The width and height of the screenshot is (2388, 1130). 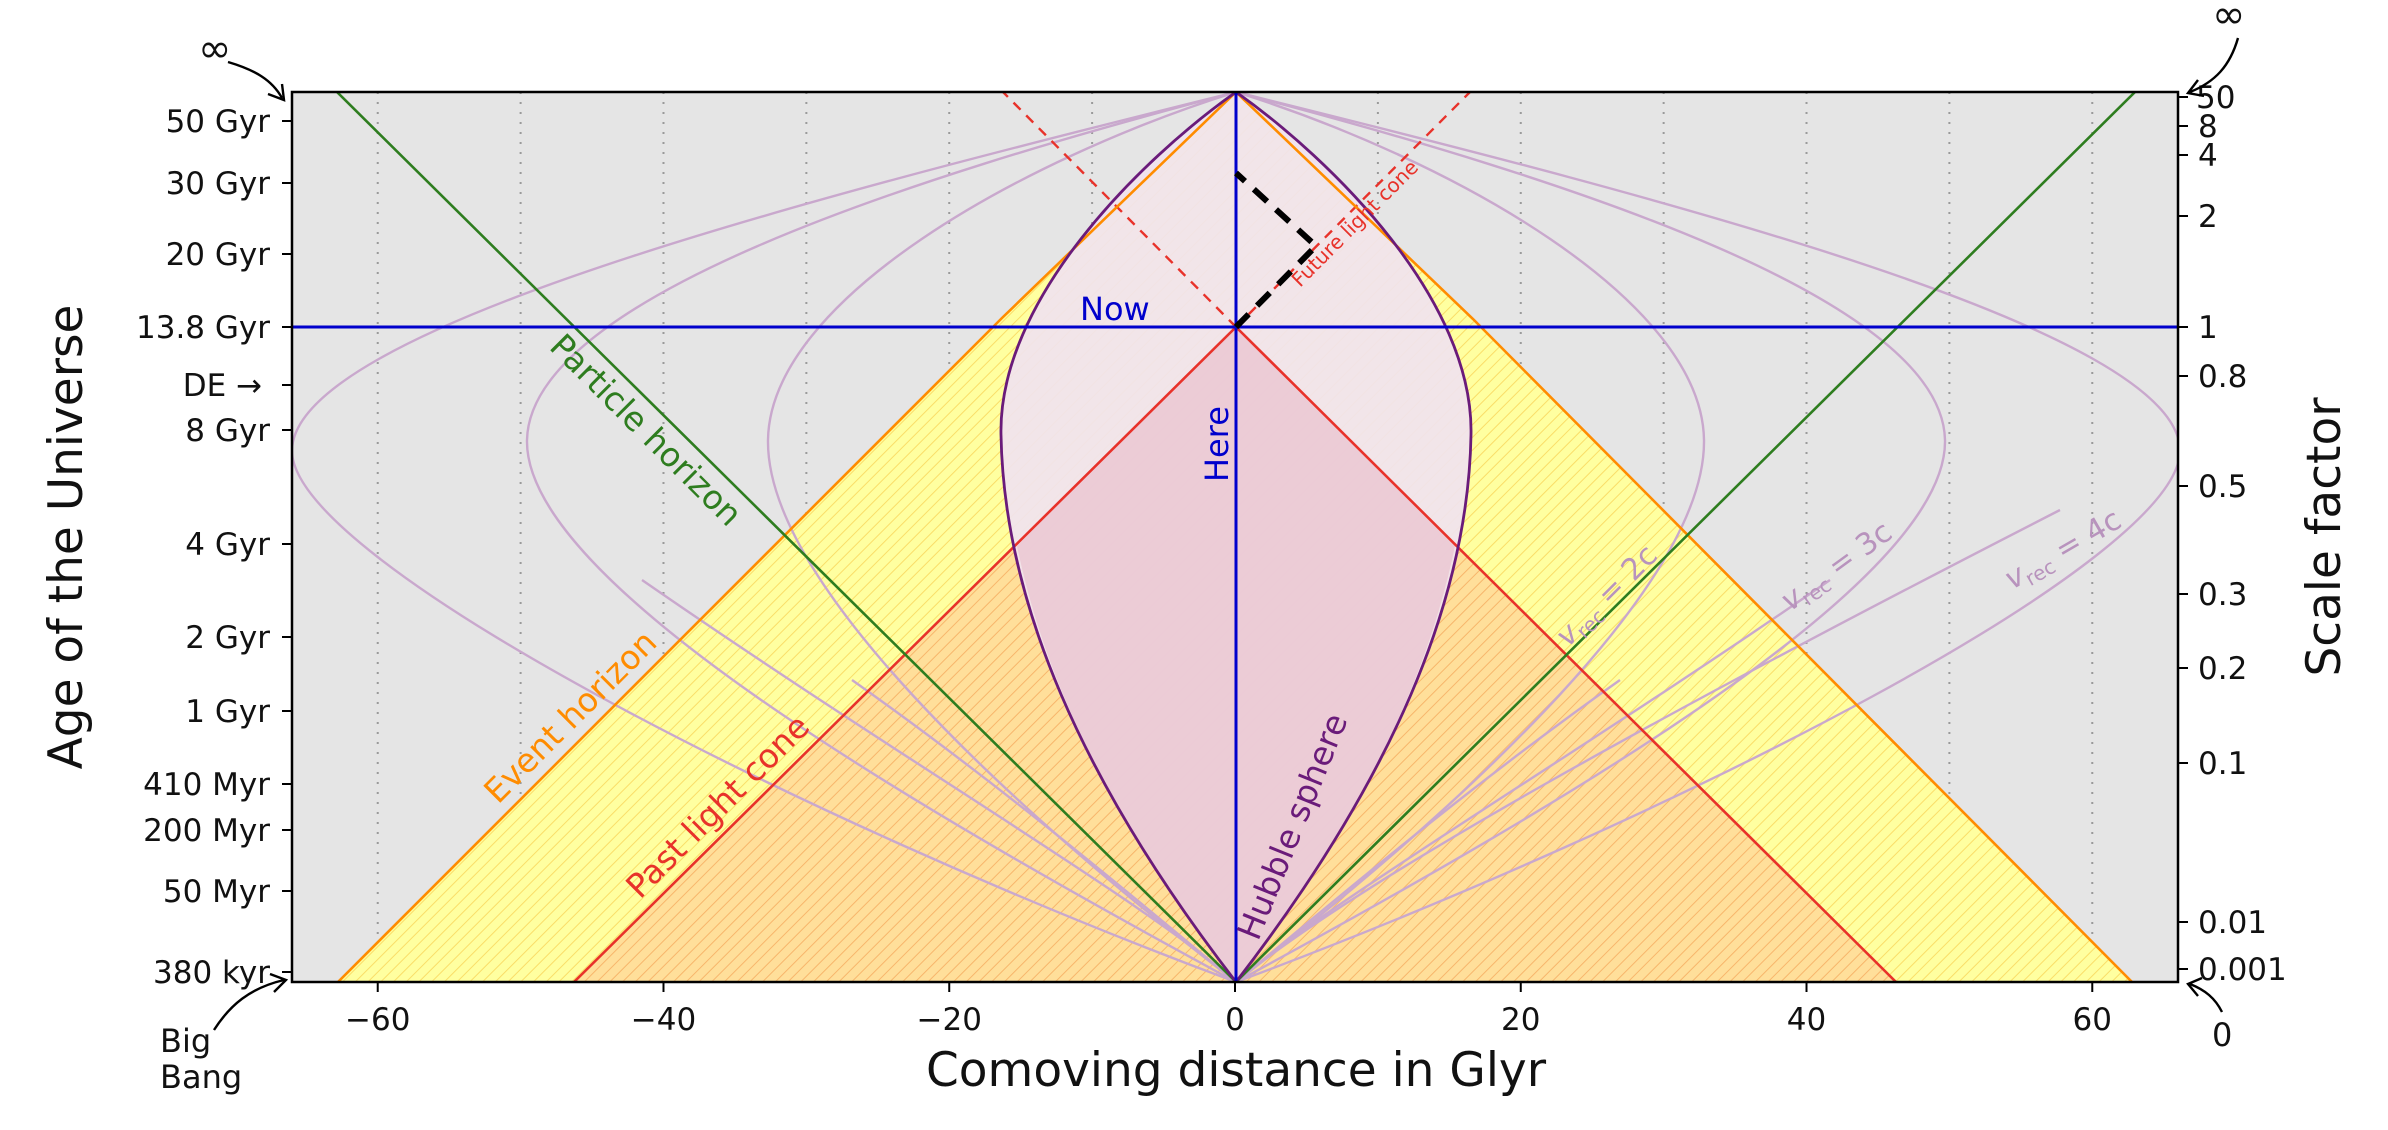 What do you see at coordinates (2206, 997) in the screenshot?
I see `arrow-bottom-right` at bounding box center [2206, 997].